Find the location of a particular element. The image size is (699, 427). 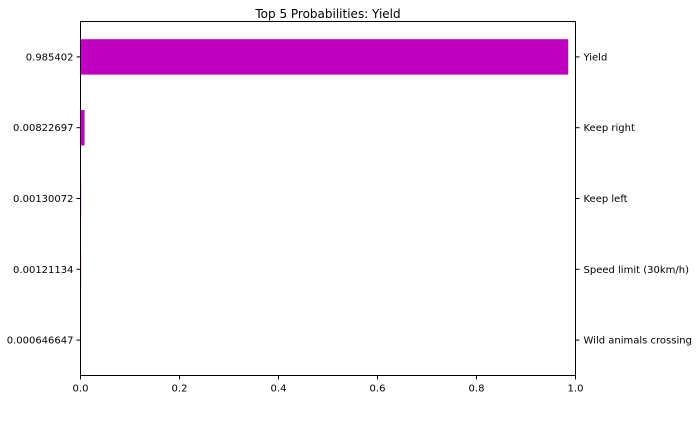

x-tick-label: 0.0 is located at coordinates (81, 389).